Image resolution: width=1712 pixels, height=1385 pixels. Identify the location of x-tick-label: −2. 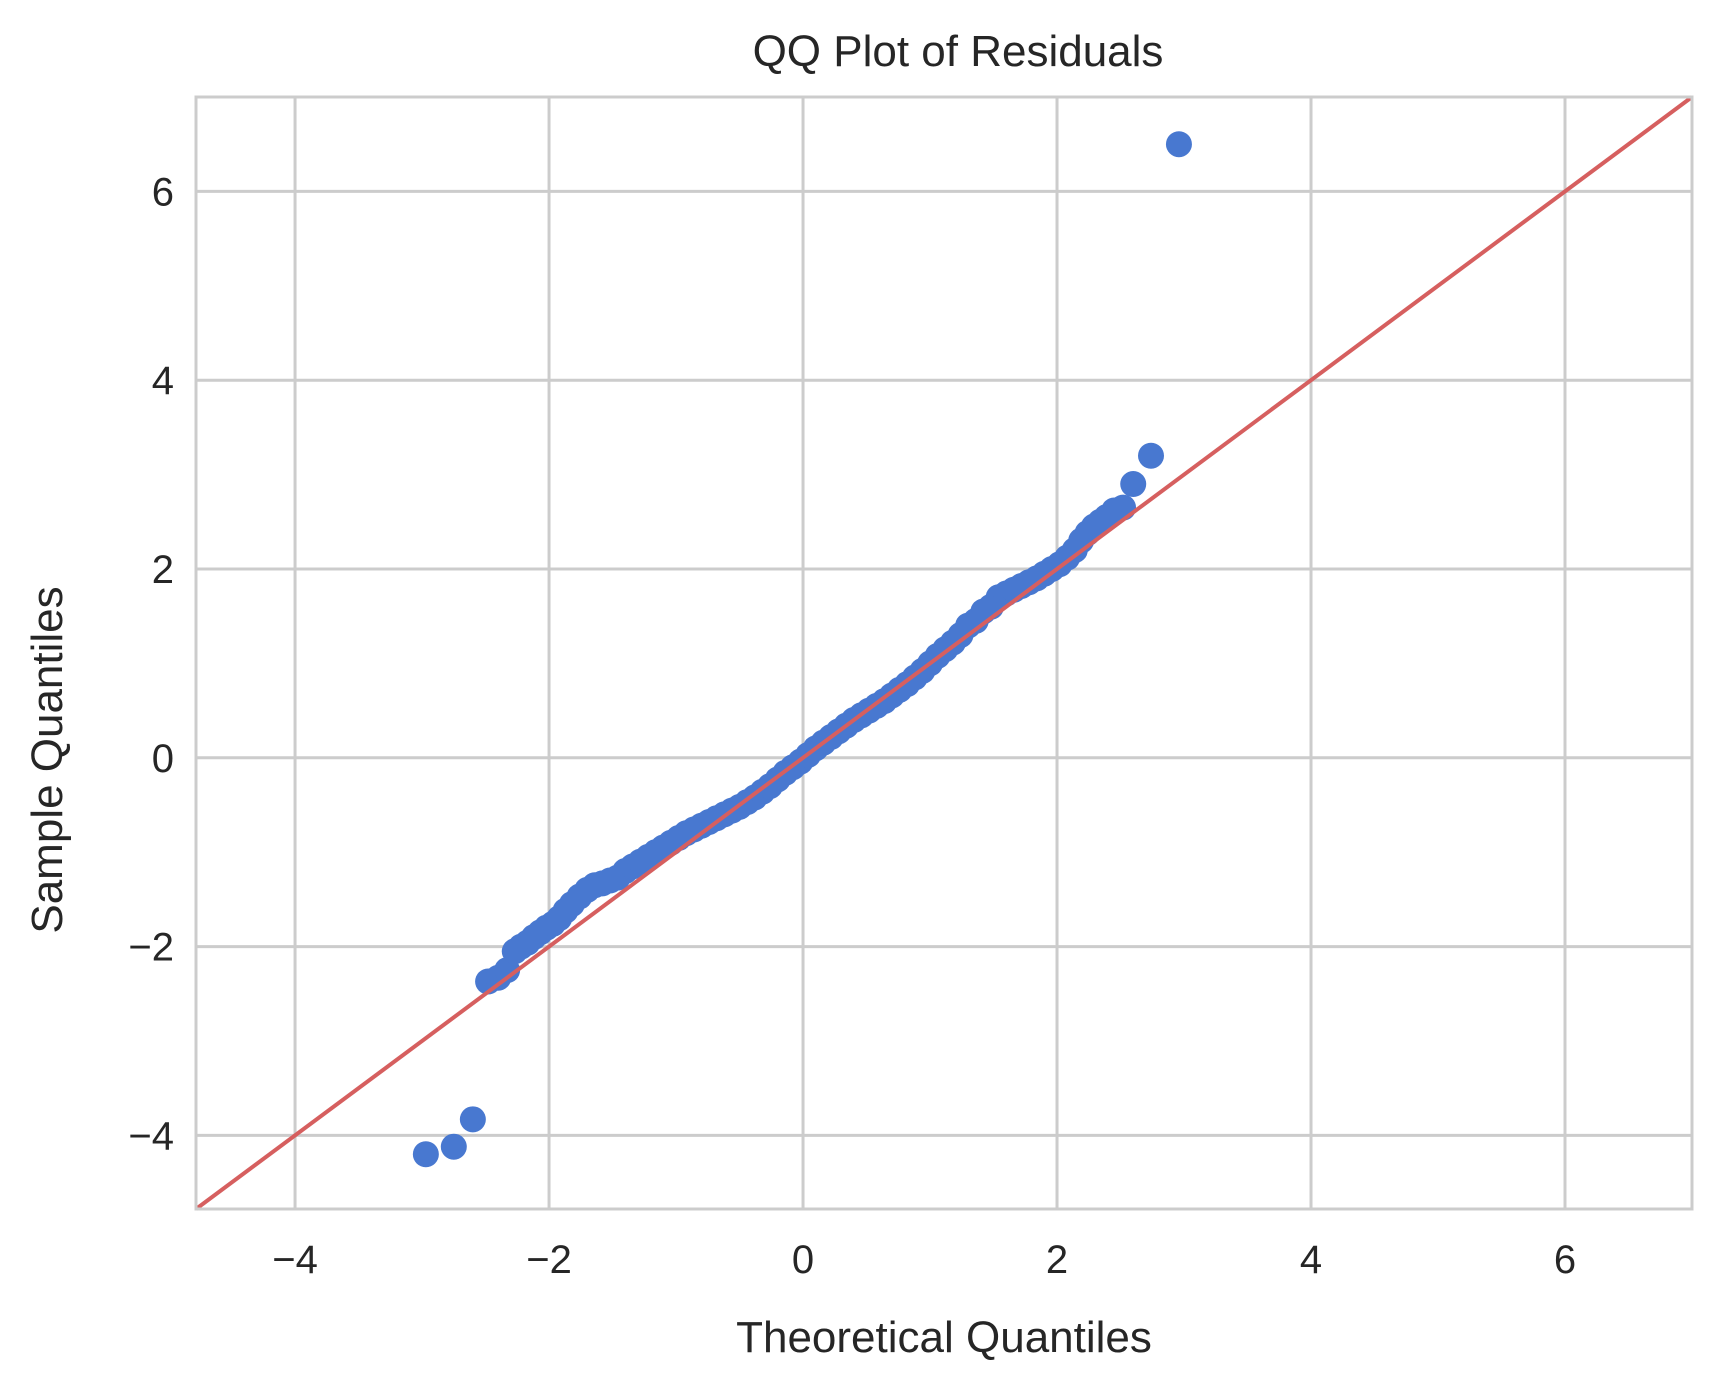
(549, 1260).